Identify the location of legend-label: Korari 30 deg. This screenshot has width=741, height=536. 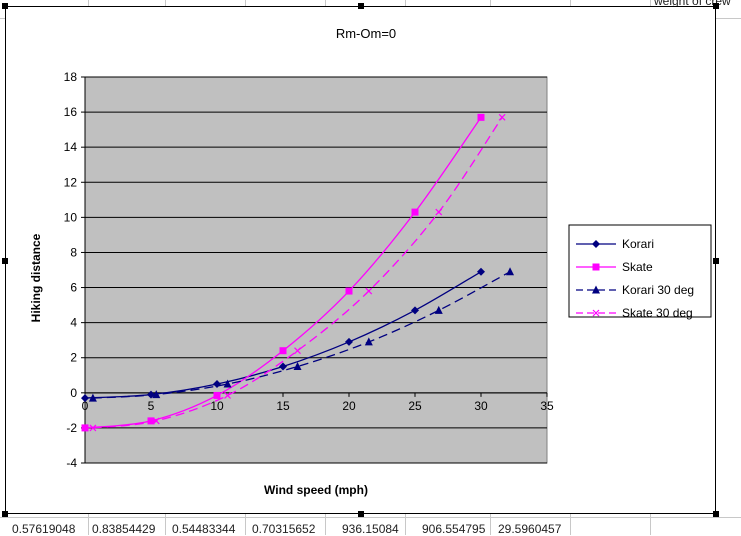
(658, 290).